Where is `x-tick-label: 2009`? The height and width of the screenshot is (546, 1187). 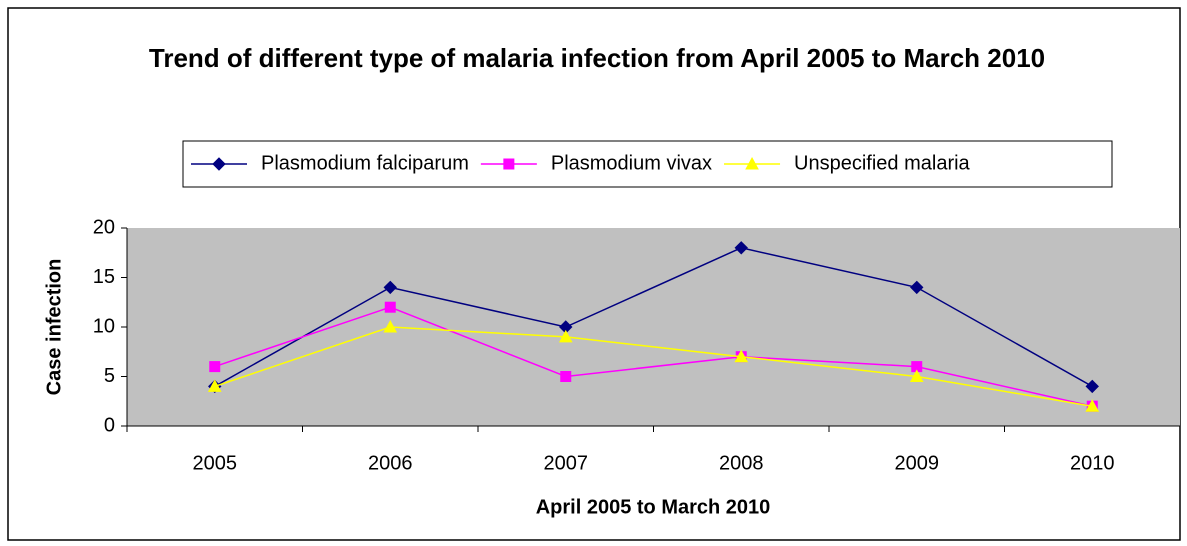
x-tick-label: 2009 is located at coordinates (917, 463).